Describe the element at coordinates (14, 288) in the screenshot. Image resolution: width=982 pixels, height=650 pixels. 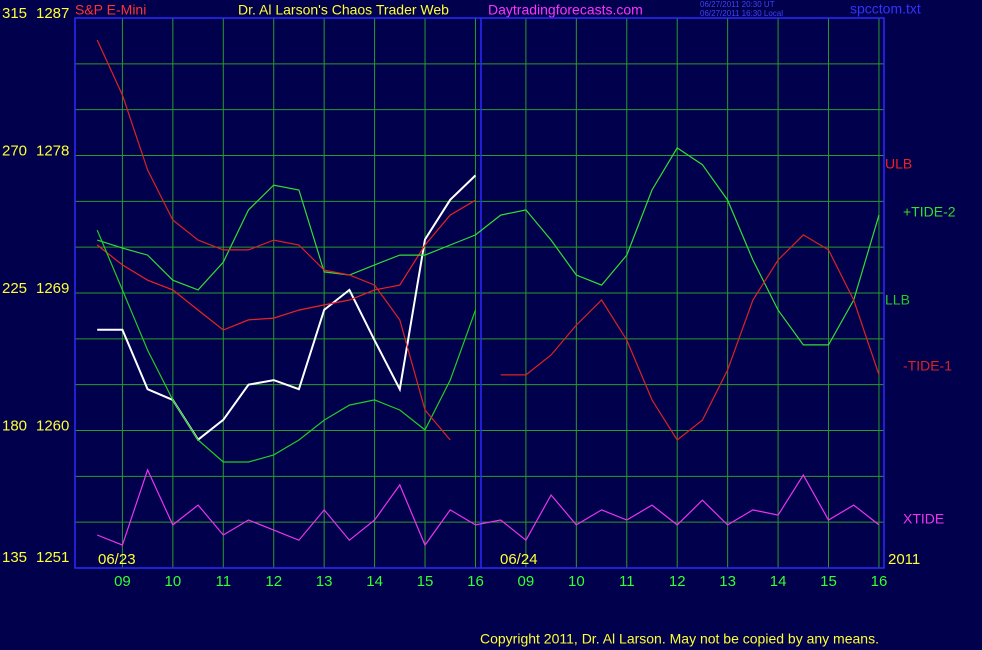
I see `y-tick-label: 225` at that location.